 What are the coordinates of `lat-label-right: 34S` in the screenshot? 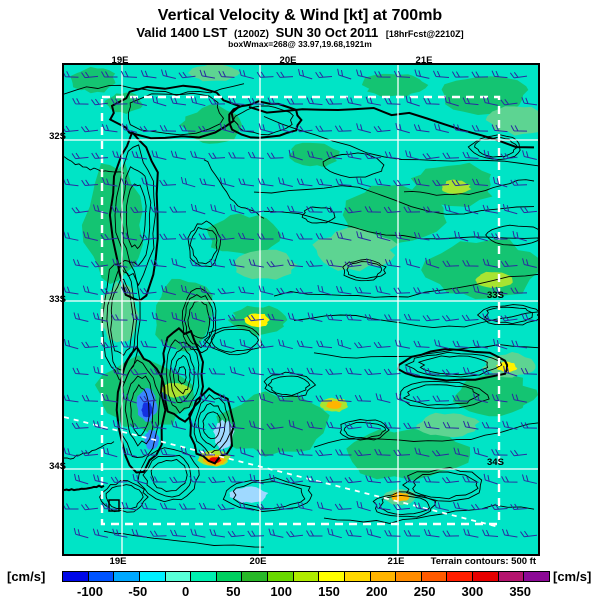 It's located at (495, 462).